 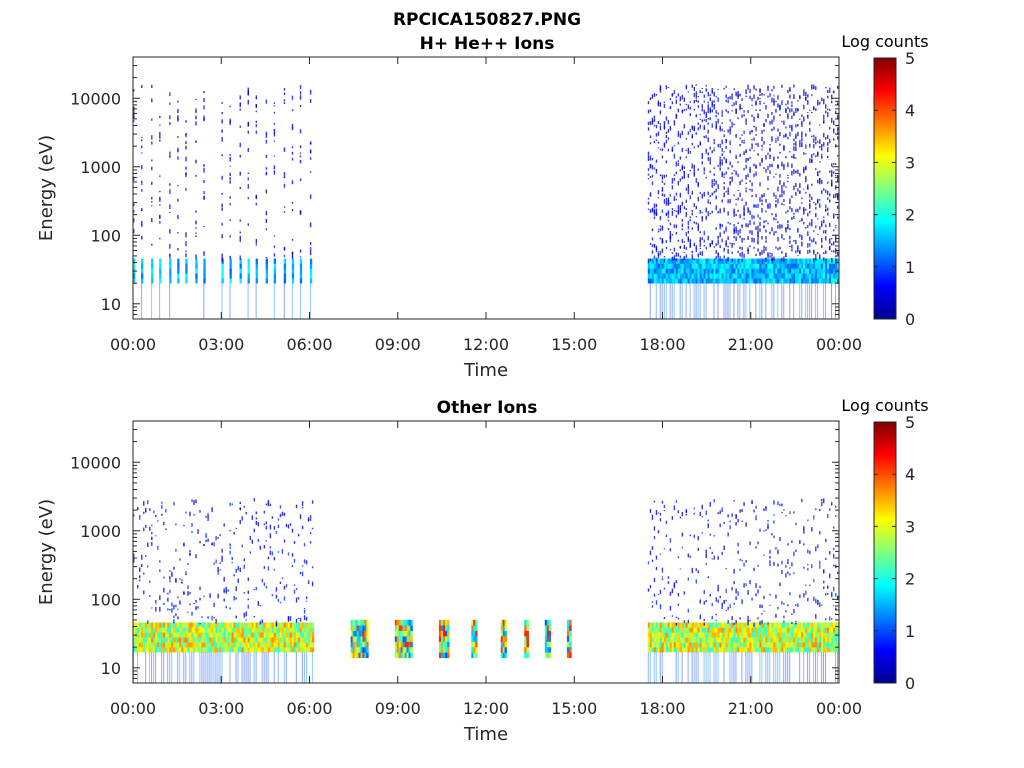 What do you see at coordinates (487, 20) in the screenshot?
I see `figure-title: RPCICA150827.PNG` at bounding box center [487, 20].